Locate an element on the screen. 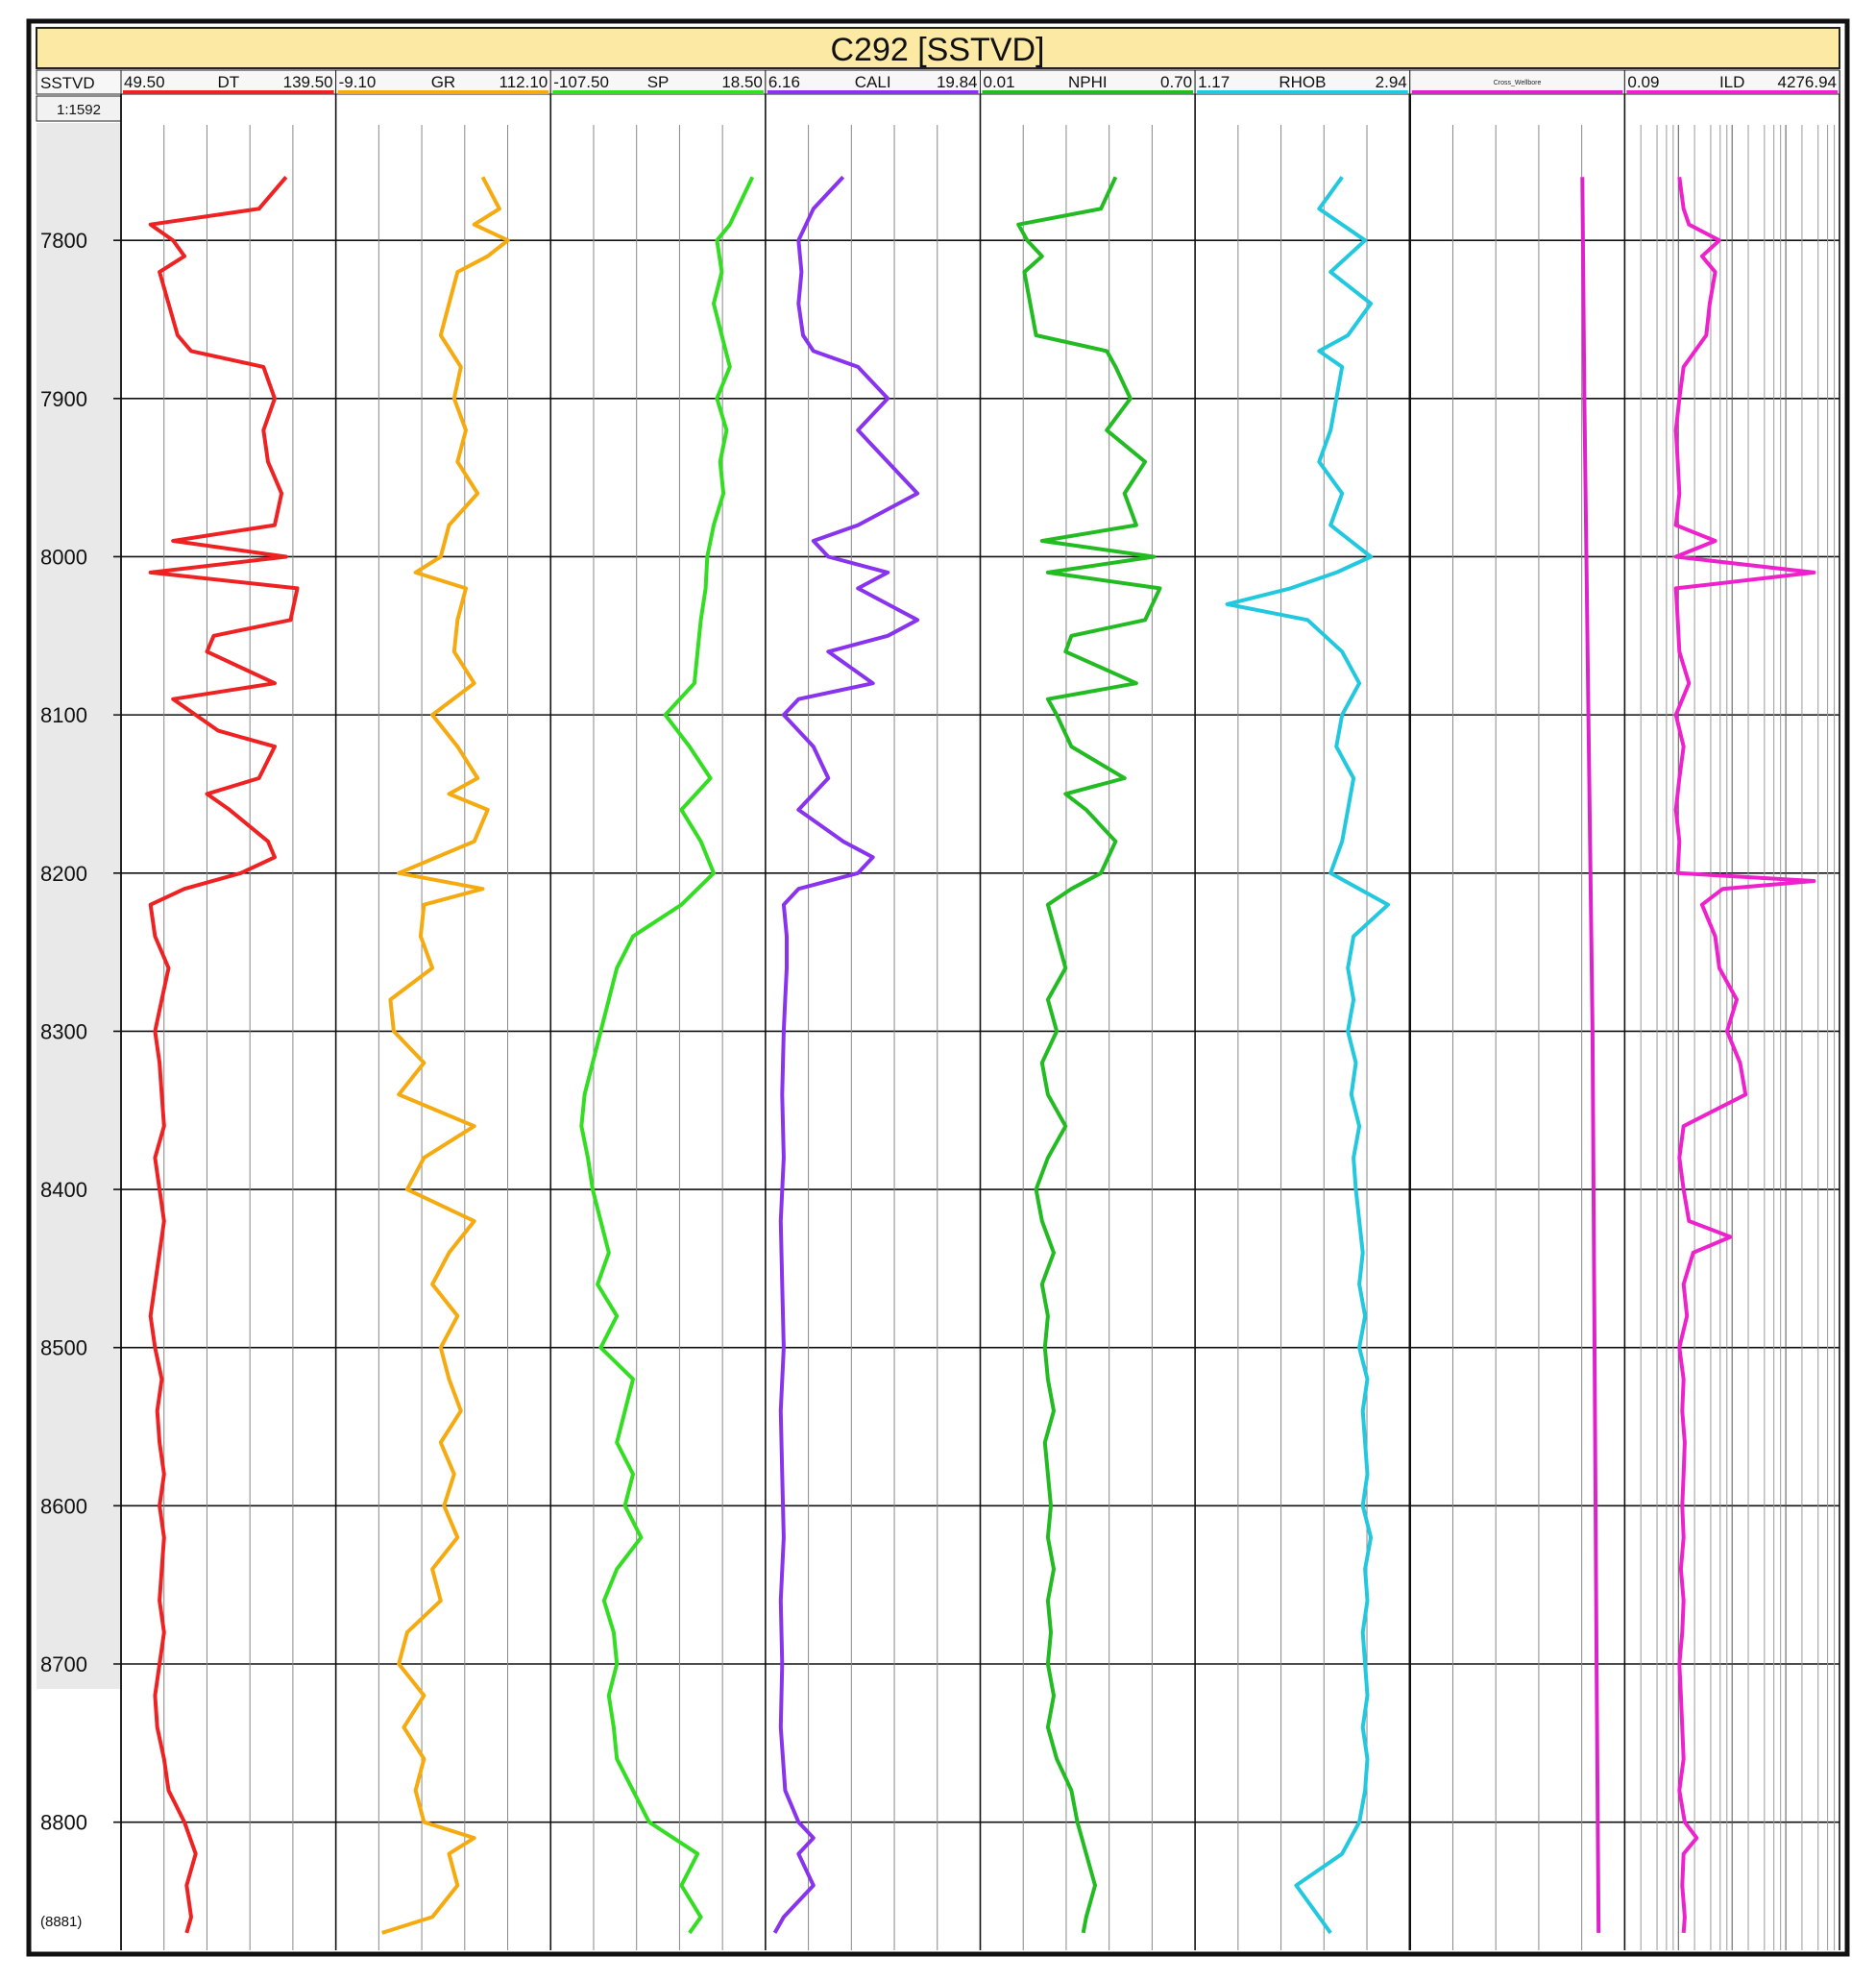  track-min-cali: 6.16 is located at coordinates (784, 82).